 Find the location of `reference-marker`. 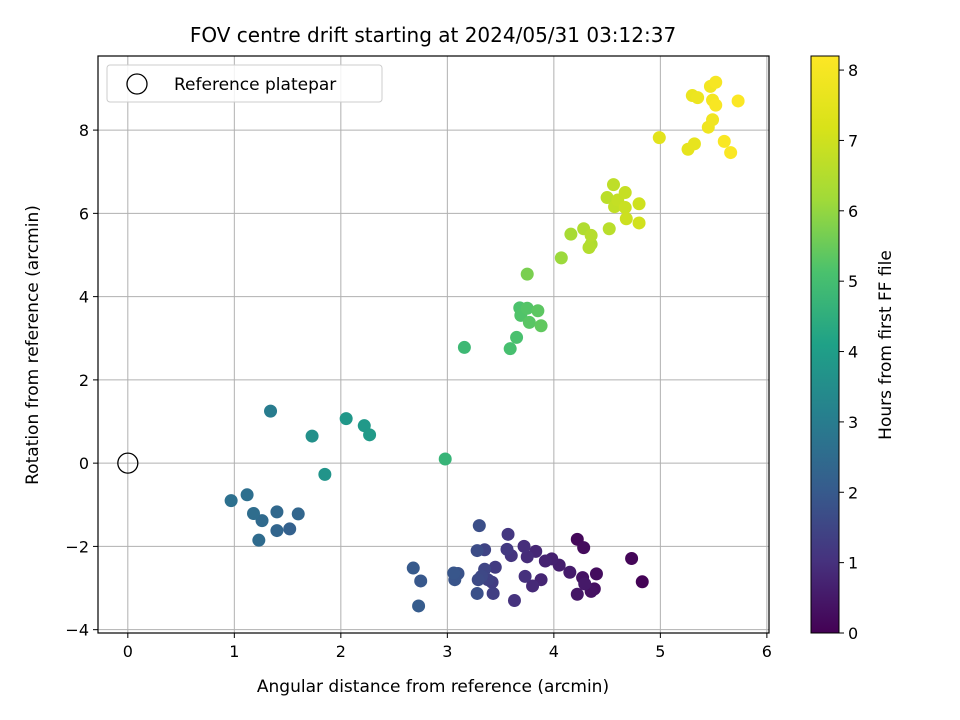

reference-marker is located at coordinates (128, 463).